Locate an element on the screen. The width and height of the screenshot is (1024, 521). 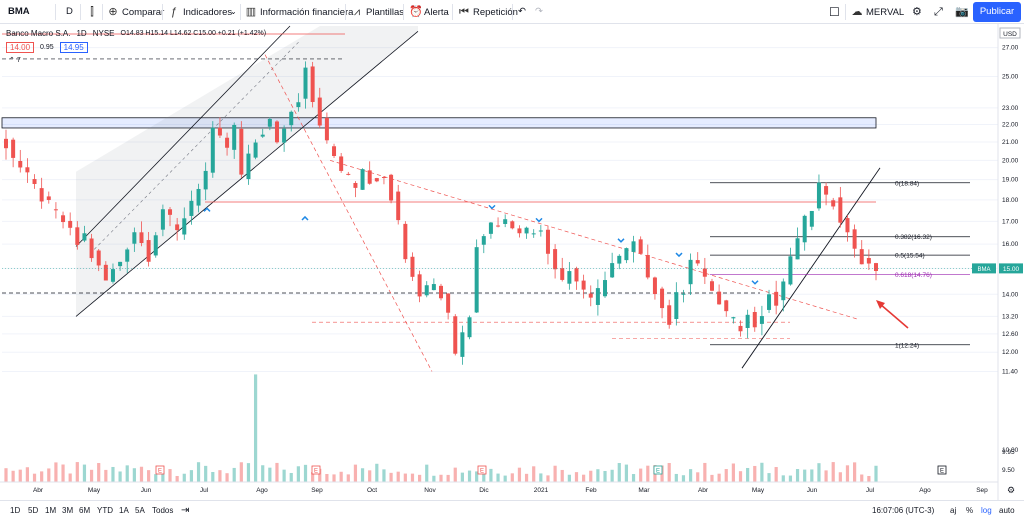
redo-icon: ↷ is located at coordinates (539, 11).